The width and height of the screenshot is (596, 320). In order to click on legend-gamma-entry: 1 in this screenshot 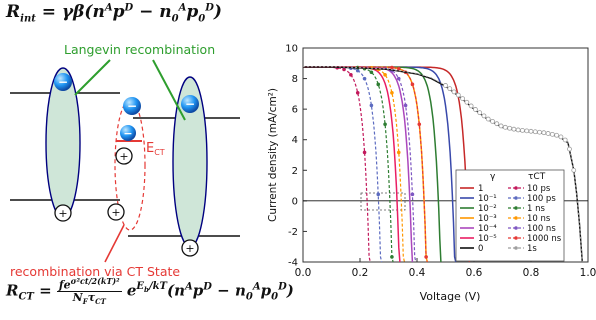, I will do `click(480, 189)`.